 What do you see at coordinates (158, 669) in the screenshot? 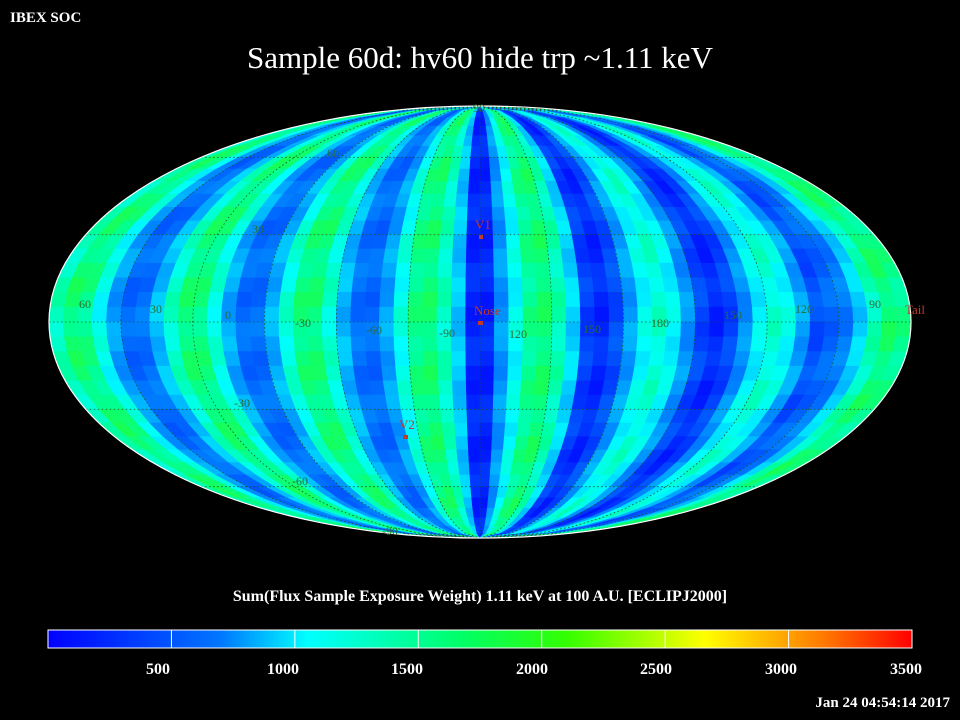
I see `colorbar-tick-label: 500` at bounding box center [158, 669].